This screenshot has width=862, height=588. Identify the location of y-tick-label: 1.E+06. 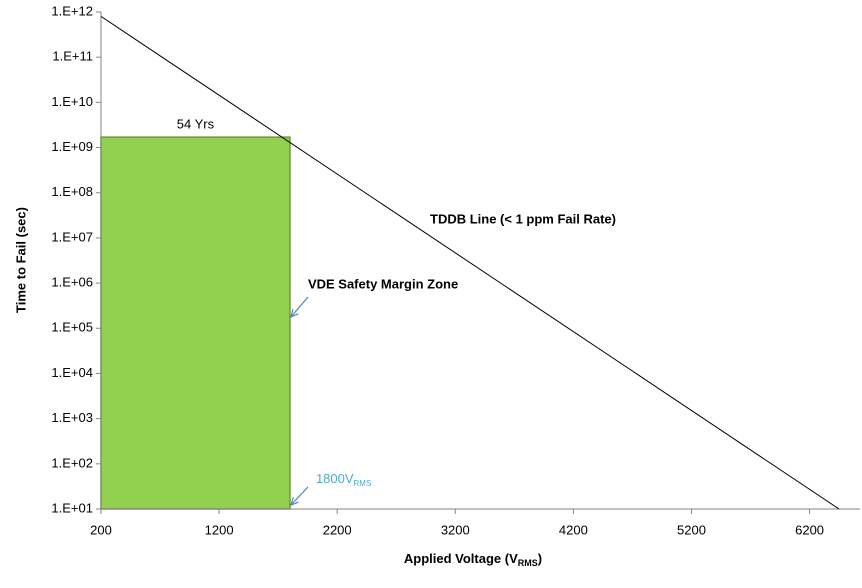
(72, 282).